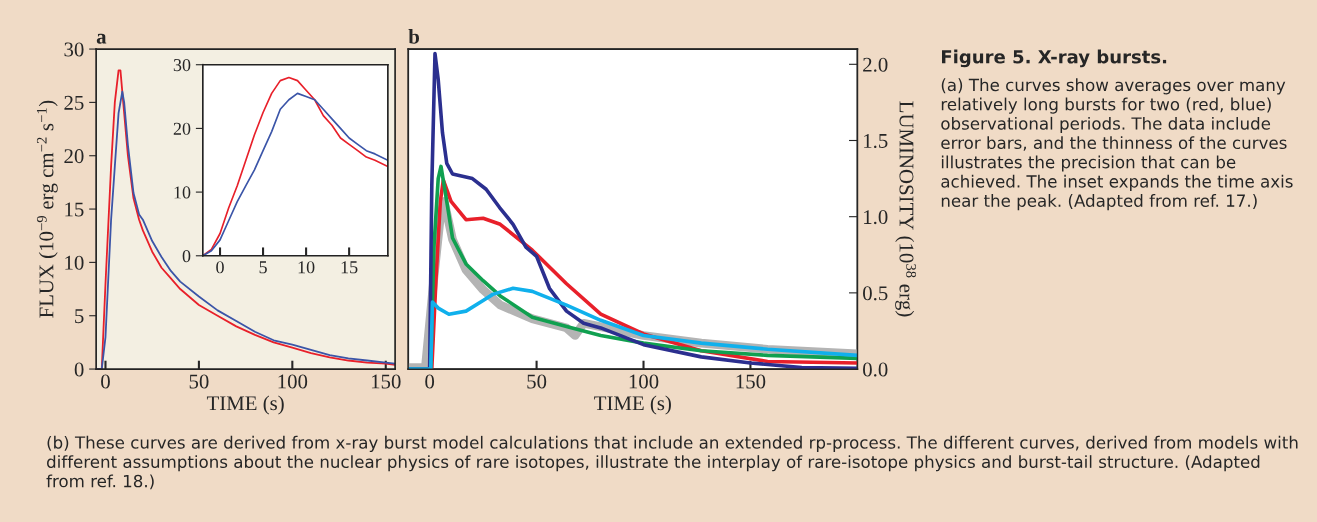 This screenshot has width=1317, height=522. Describe the element at coordinates (74, 102) in the screenshot. I see `y-tick-label: 25` at that location.